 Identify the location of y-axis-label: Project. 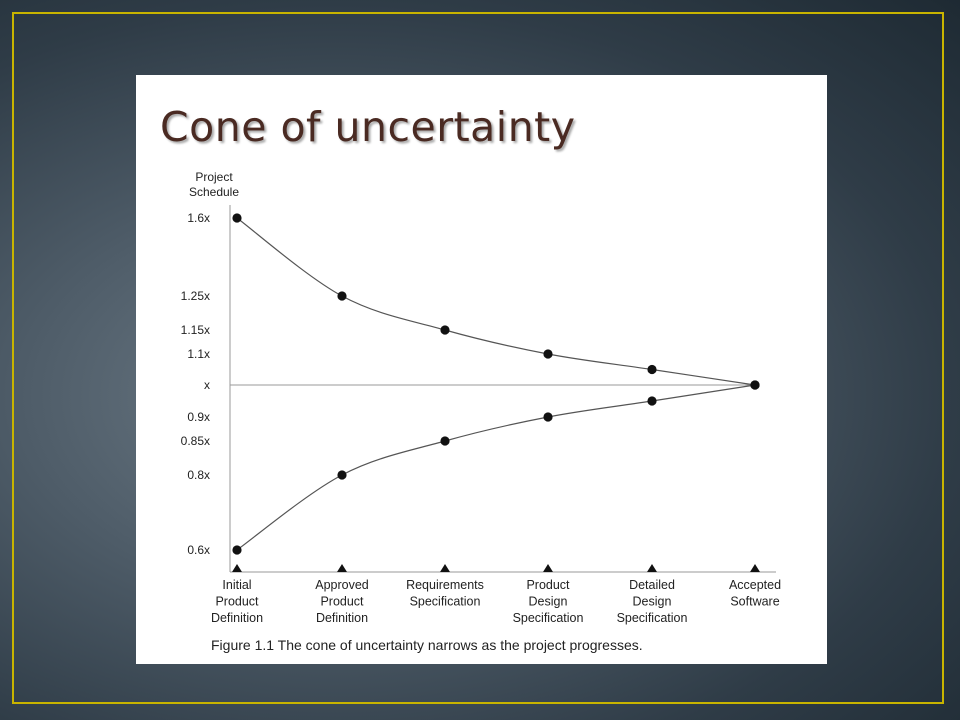
(214, 177).